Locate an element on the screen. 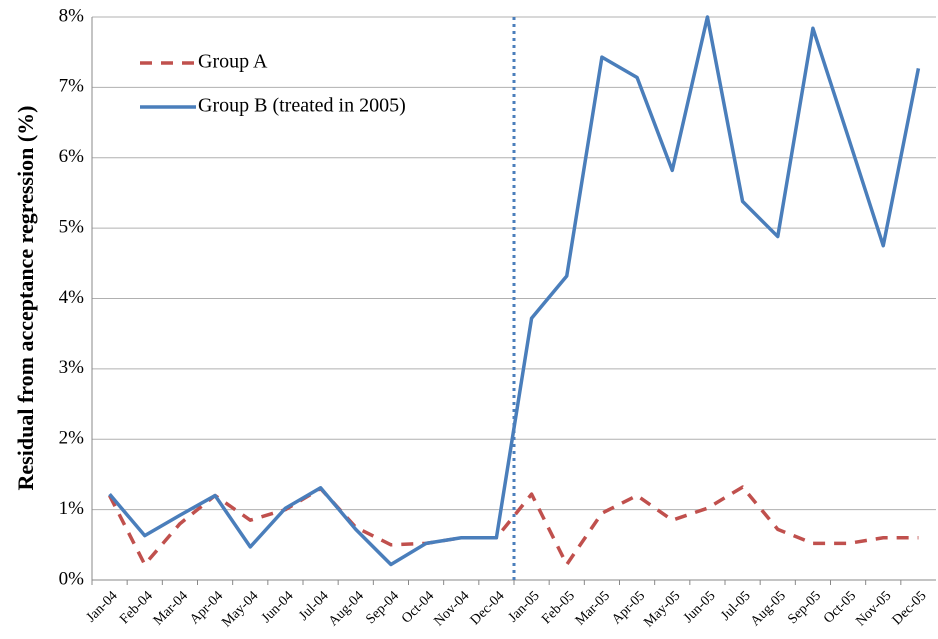 The image size is (938, 639). x-tick-label: Aug-05 is located at coordinates (768, 608).